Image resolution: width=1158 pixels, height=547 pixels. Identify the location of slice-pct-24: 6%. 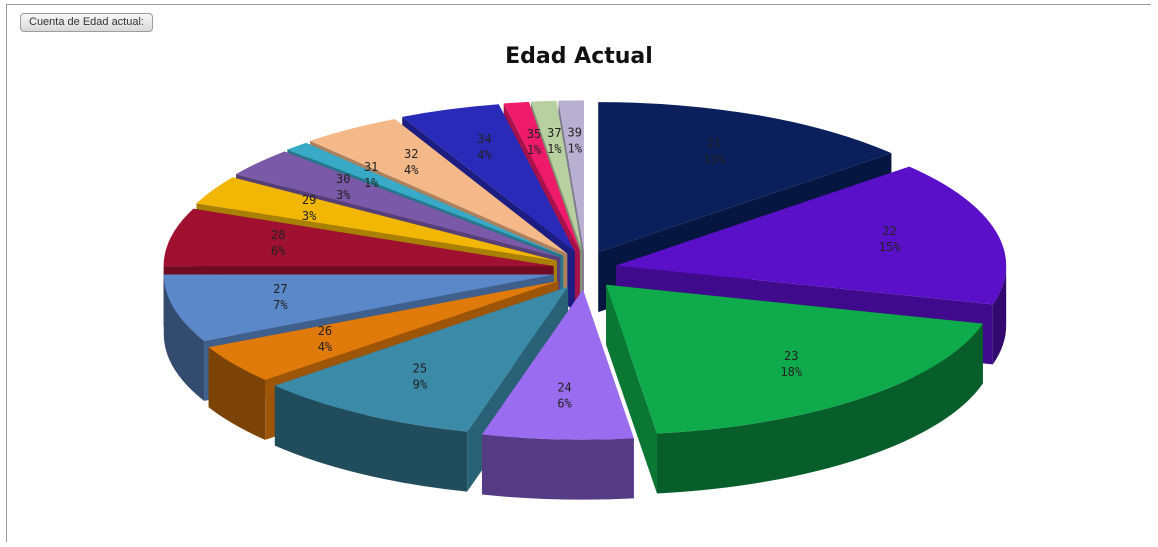
(564, 403).